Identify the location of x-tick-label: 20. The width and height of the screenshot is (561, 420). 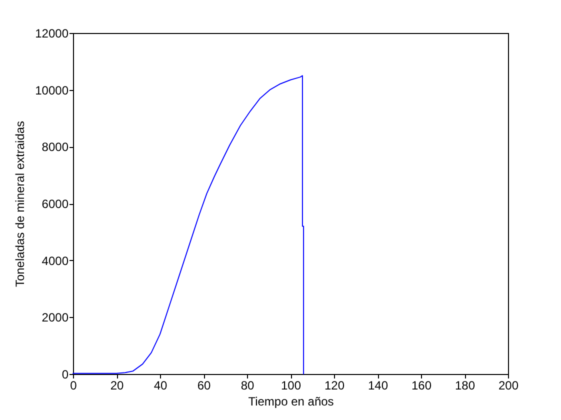
(117, 385).